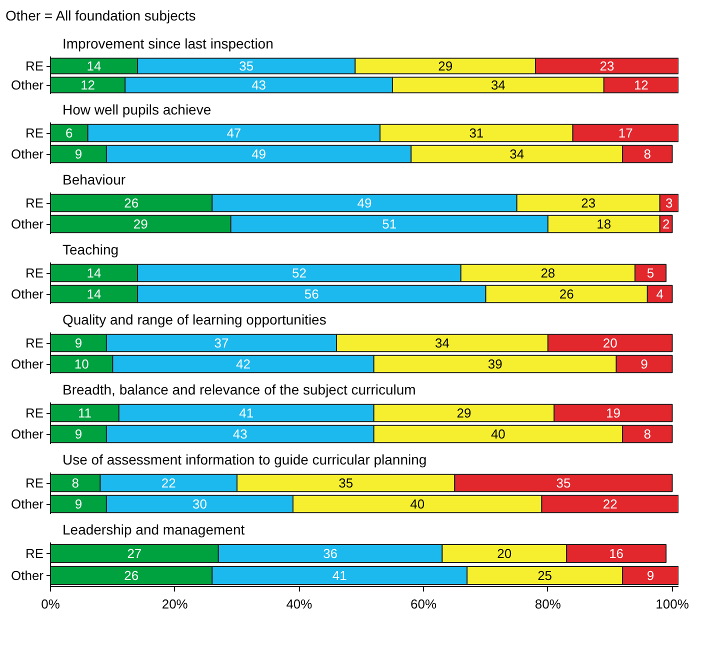 This screenshot has width=706, height=652. What do you see at coordinates (476, 133) in the screenshot?
I see `data-label: 31` at bounding box center [476, 133].